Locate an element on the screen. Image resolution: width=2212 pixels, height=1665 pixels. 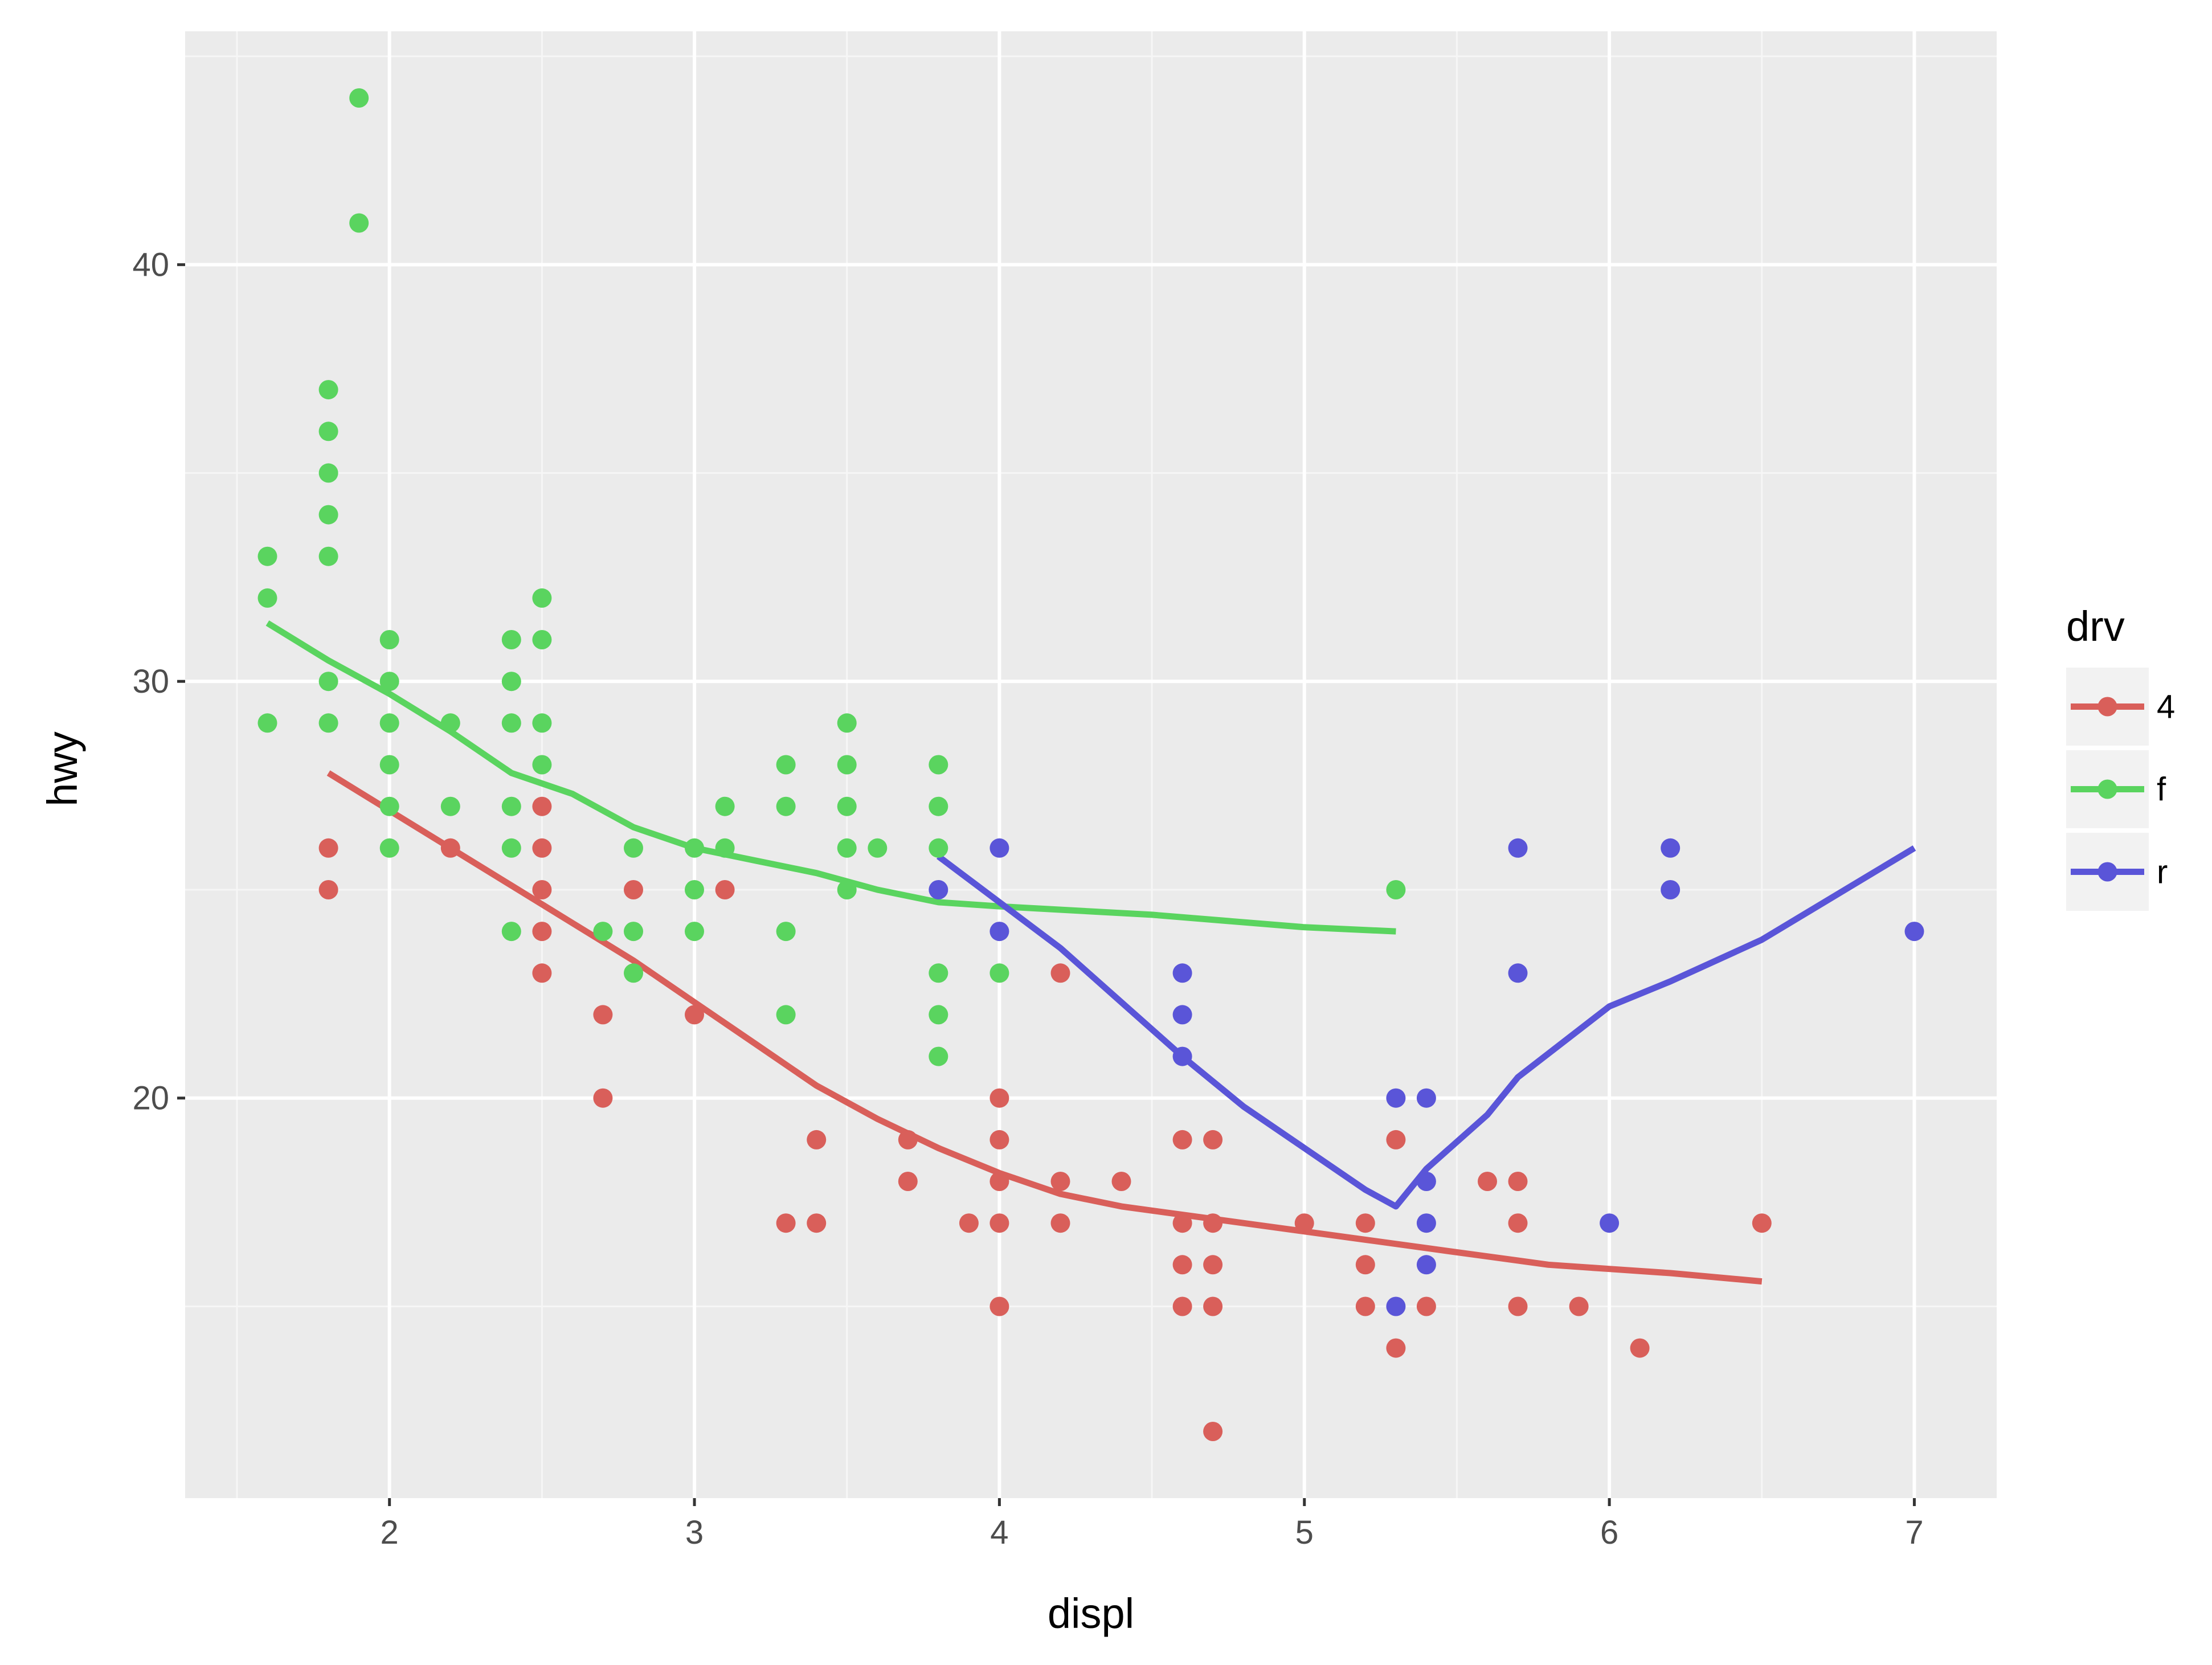
x-tick-label: 7 is located at coordinates (1914, 1532).